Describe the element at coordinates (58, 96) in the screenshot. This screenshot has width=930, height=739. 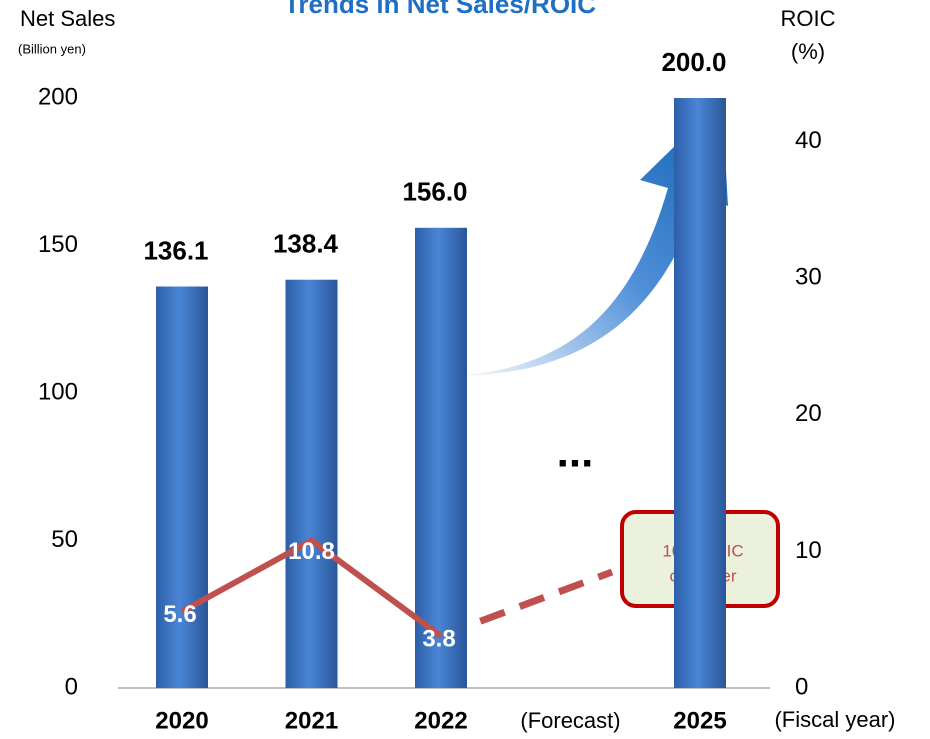
I see `y-tick-label: 200` at that location.